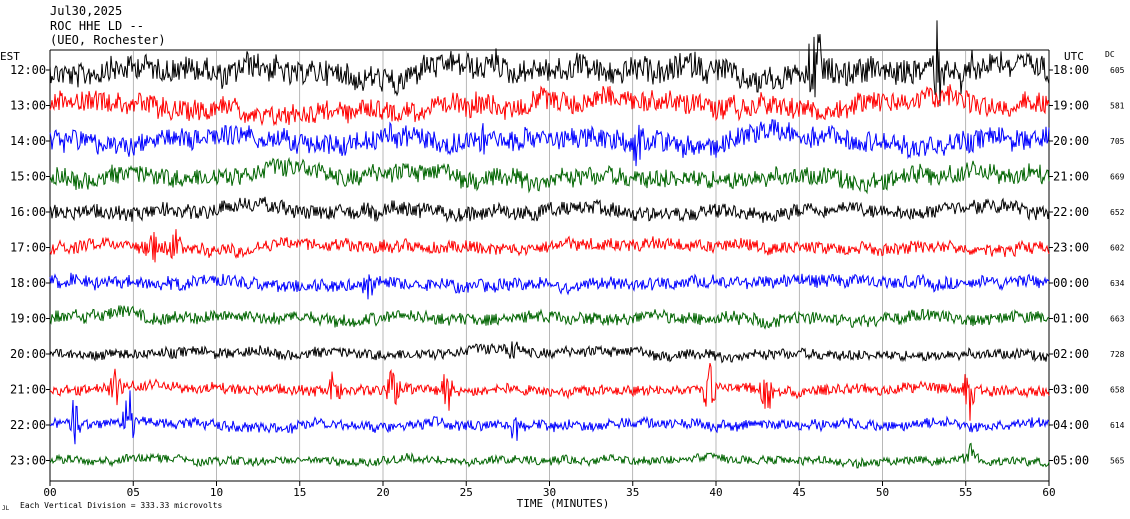 Image resolution: width=1130 pixels, height=519 pixels. Describe the element at coordinates (1071, 390) in the screenshot. I see `utc-hour-label: 03:00` at that location.